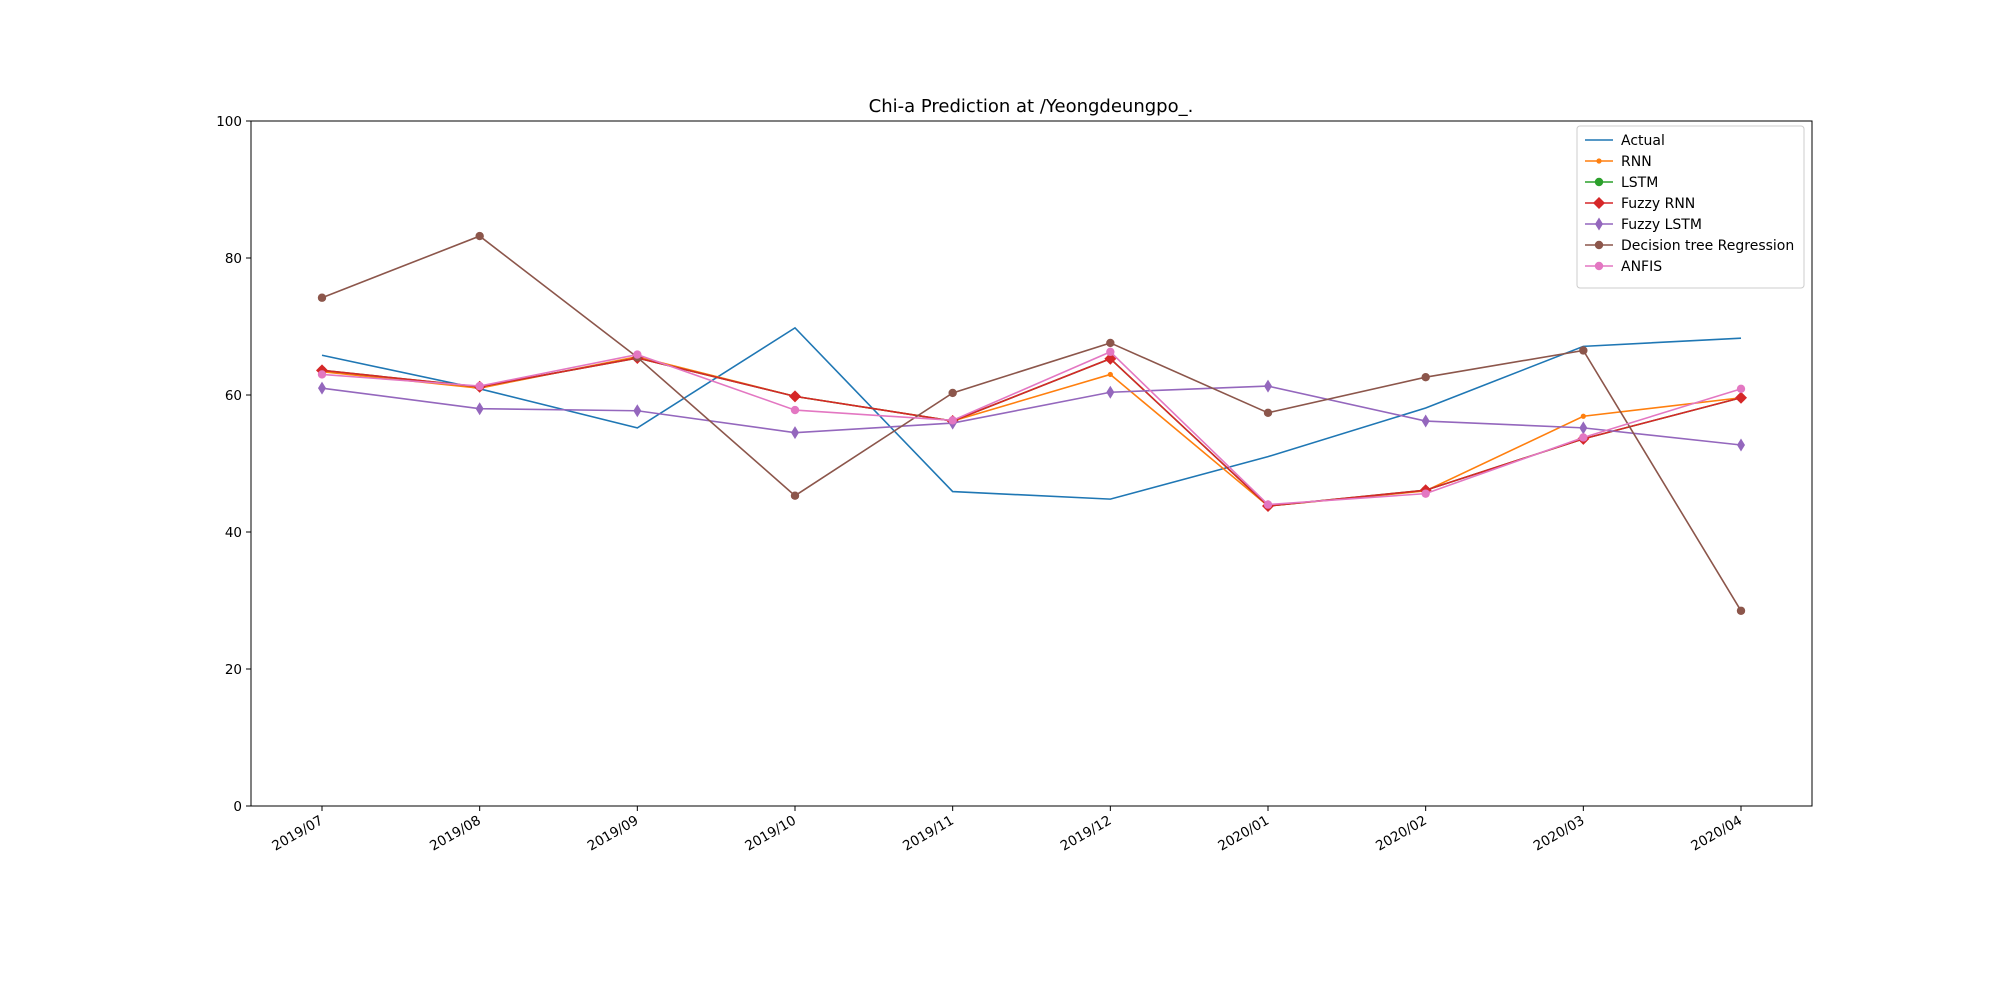 Image resolution: width=2000 pixels, height=1000 pixels. Describe the element at coordinates (233, 259) in the screenshot. I see `y-tick-label: 80` at that location.